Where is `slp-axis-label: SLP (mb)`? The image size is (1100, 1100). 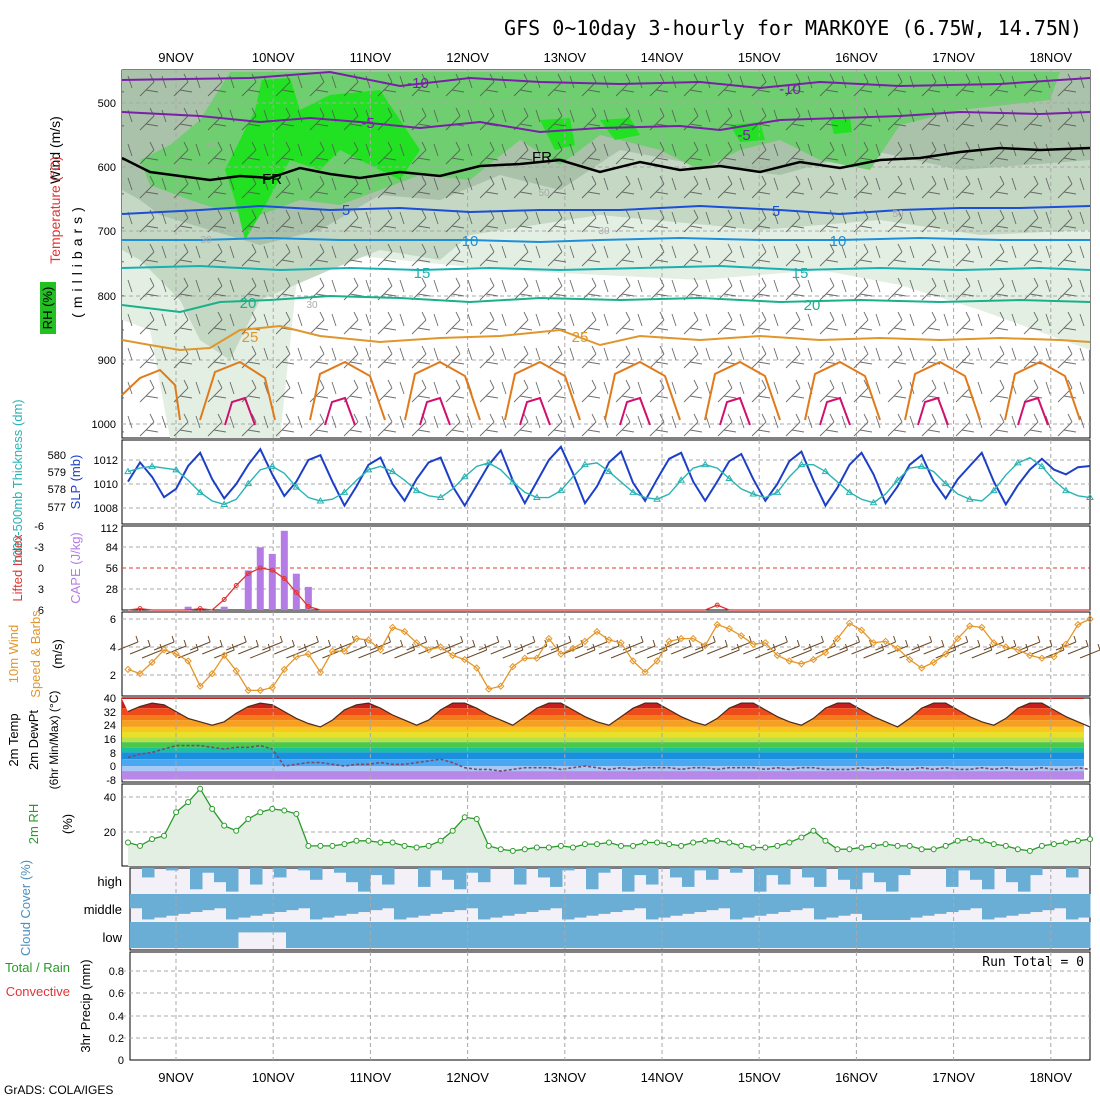 slp-axis-label: SLP (mb) is located at coordinates (75, 482).